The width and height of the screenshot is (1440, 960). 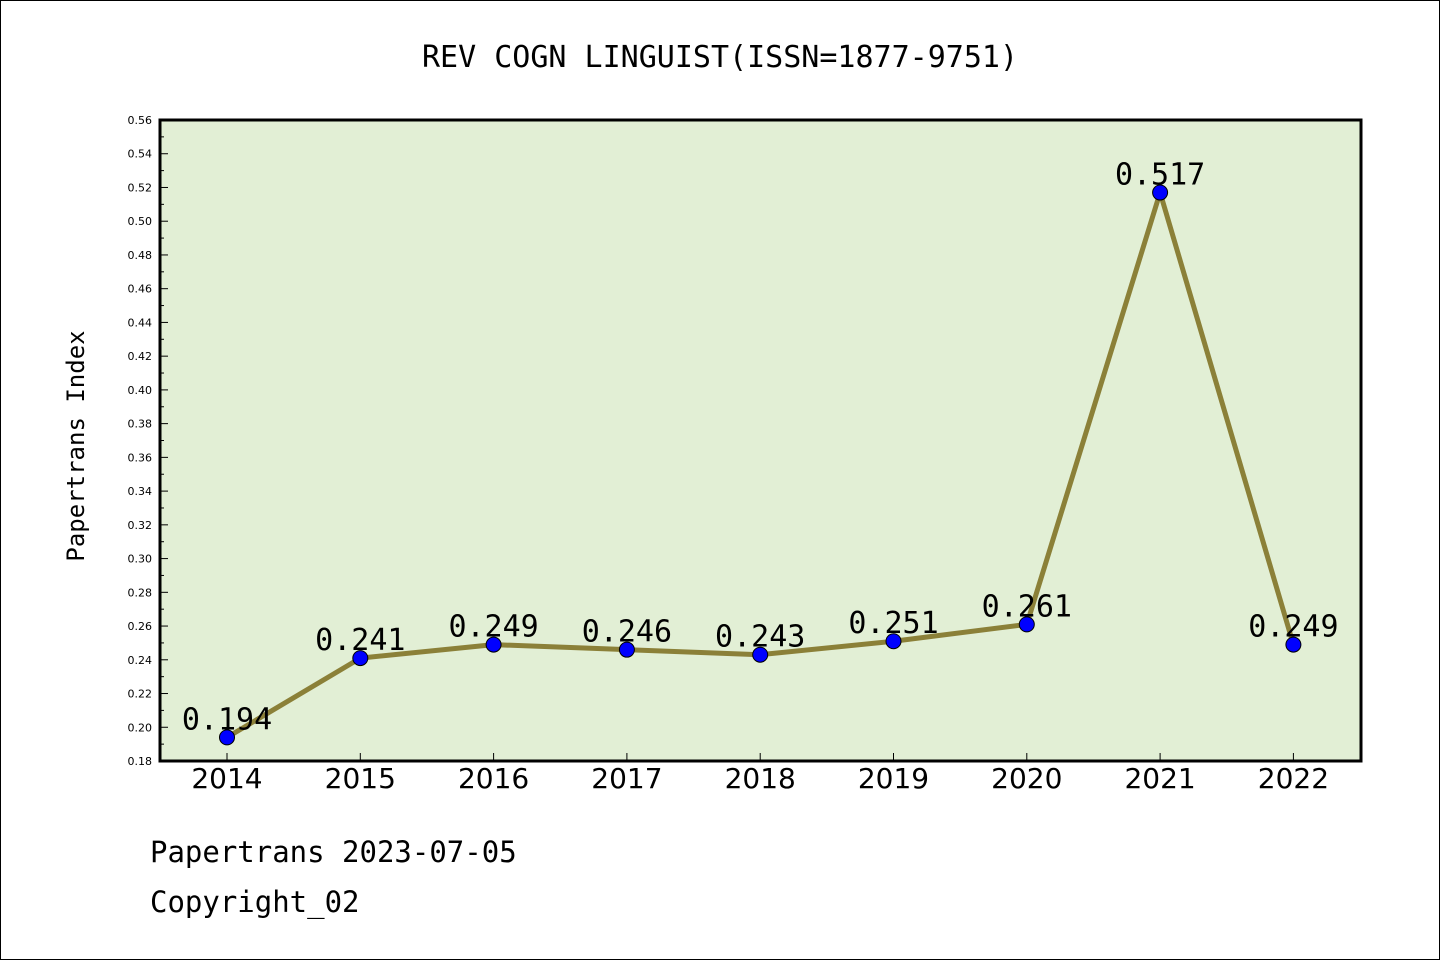 I want to click on x-axis: 2014 2015 2016 2017 2018 2019 2020 2021 2022, so click(x=760, y=774).